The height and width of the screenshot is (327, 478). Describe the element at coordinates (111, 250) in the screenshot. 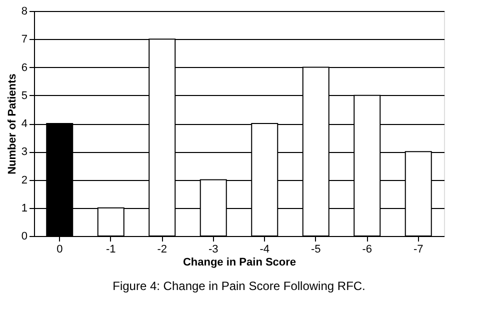

I see `x-tick-label: -1` at that location.